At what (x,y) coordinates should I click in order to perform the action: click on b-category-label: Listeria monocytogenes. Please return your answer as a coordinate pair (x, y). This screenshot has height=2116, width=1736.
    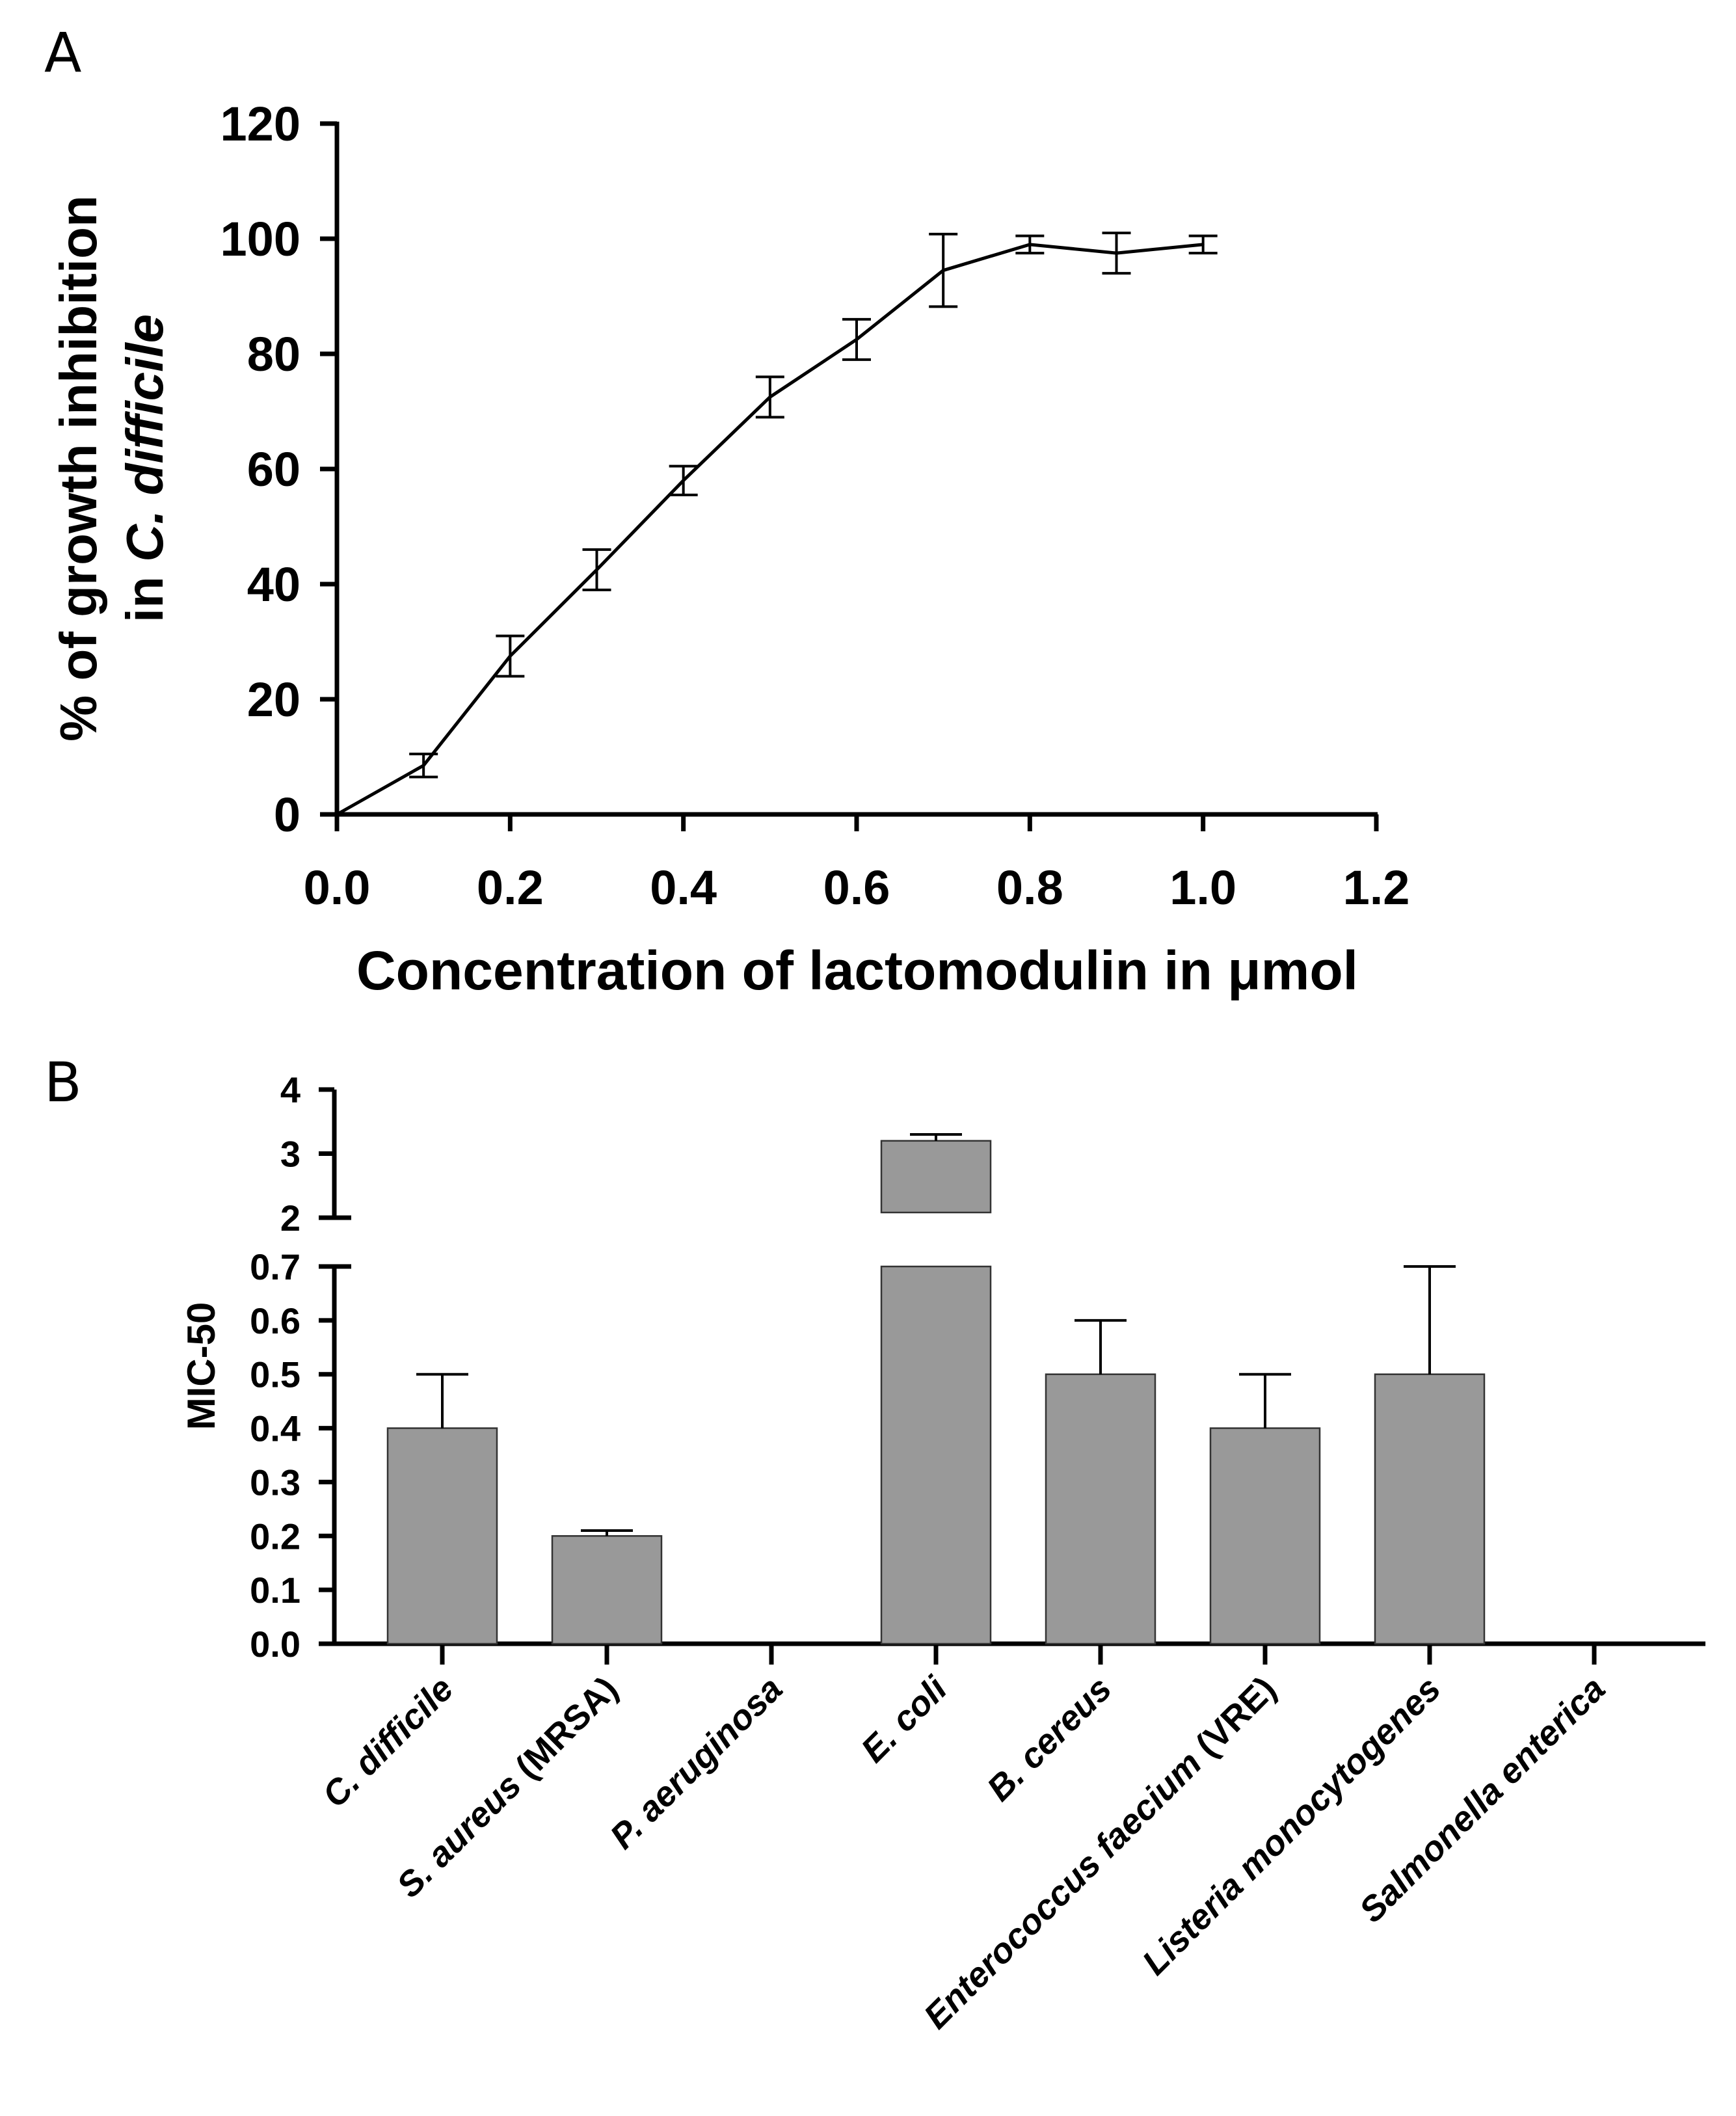
    Looking at the image, I should click on (1292, 1826).